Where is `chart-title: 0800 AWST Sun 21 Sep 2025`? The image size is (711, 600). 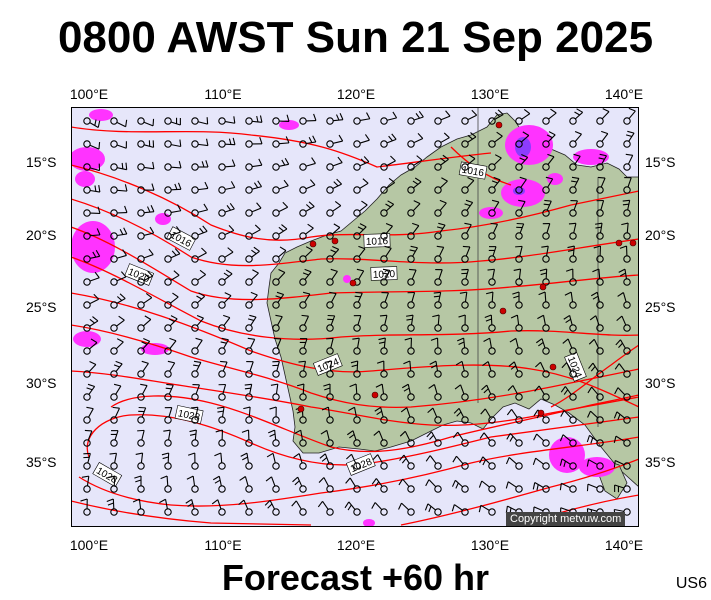 chart-title: 0800 AWST Sun 21 Sep 2025 is located at coordinates (355, 37).